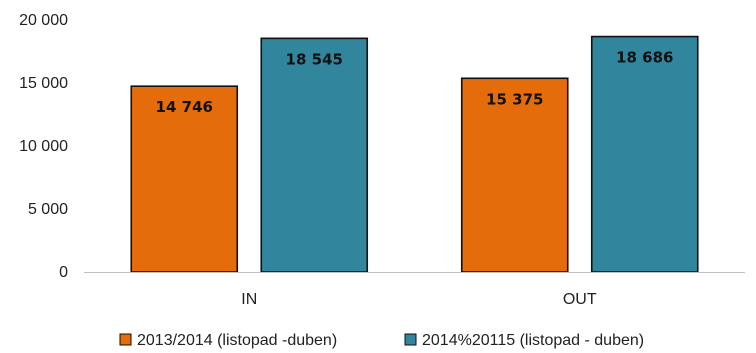 The width and height of the screenshot is (756, 353). I want to click on y-tick-label-2: 10 000, so click(43, 146).